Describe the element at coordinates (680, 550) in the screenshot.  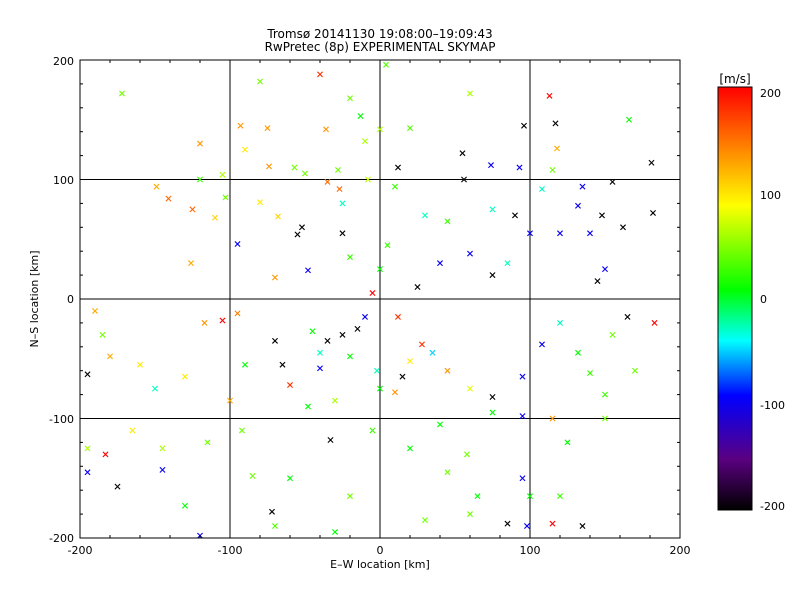
I see `x-tick-label-4: 200` at that location.